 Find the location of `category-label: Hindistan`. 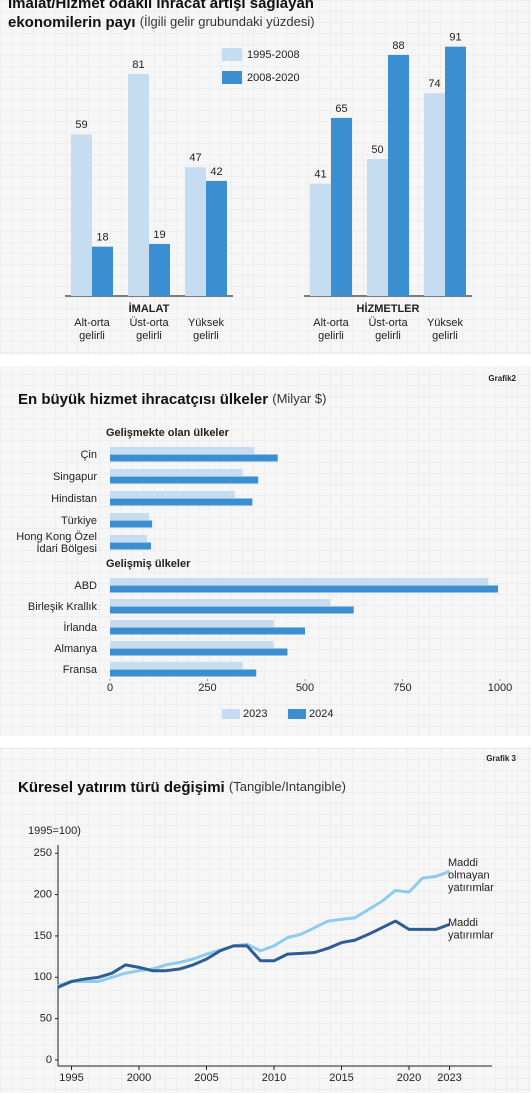

category-label: Hindistan is located at coordinates (74, 499).